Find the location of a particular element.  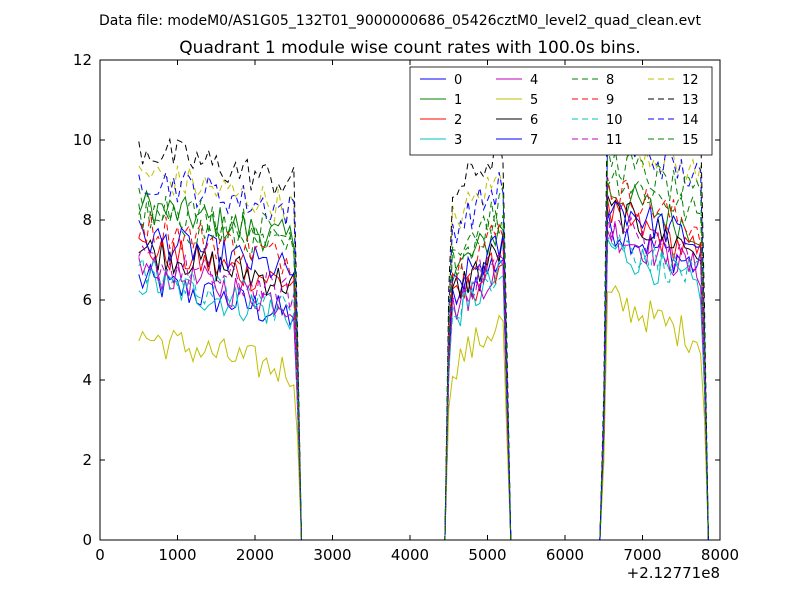

y-tick-label-12: 12 is located at coordinates (82, 60).